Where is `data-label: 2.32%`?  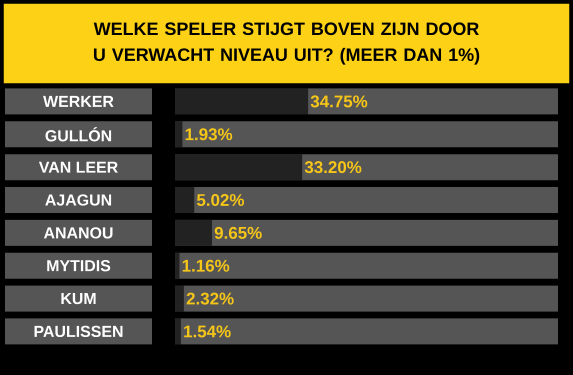
data-label: 2.32% is located at coordinates (210, 298).